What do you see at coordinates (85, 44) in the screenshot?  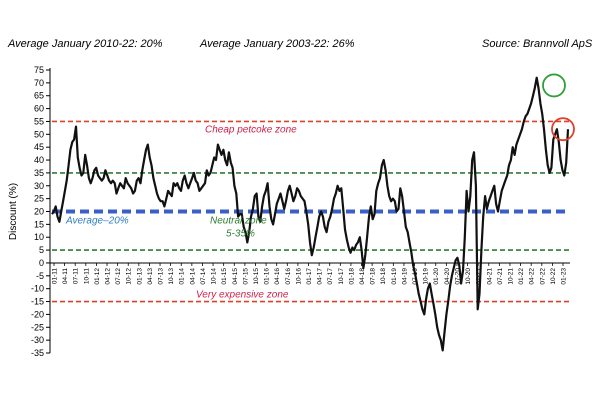 I see `header-average-2010-22: Average January 2010-22: 20%` at bounding box center [85, 44].